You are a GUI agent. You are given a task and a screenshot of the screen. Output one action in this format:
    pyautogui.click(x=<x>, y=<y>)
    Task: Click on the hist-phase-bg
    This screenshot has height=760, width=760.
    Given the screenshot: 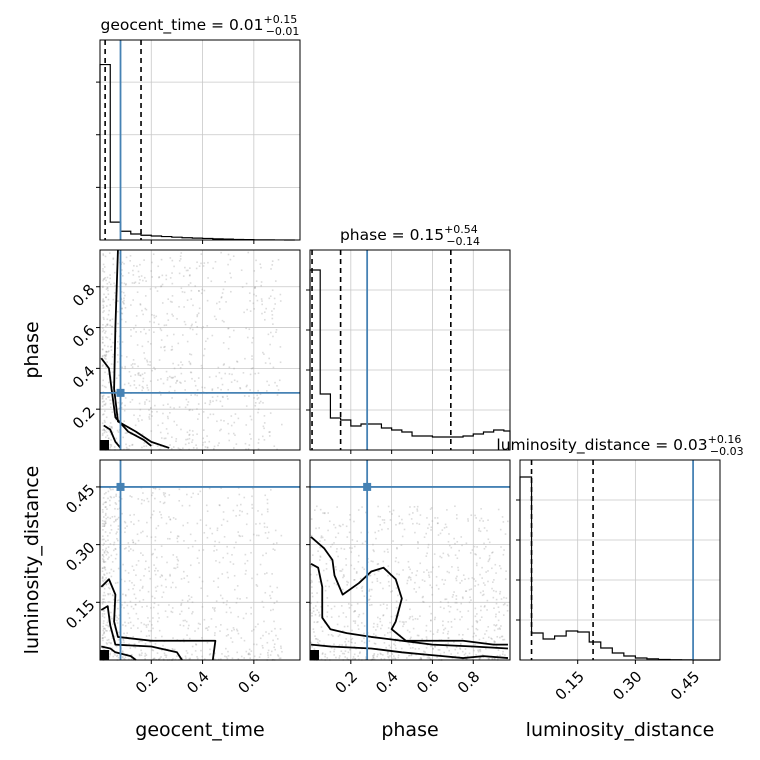 What is the action you would take?
    pyautogui.click(x=410, y=350)
    